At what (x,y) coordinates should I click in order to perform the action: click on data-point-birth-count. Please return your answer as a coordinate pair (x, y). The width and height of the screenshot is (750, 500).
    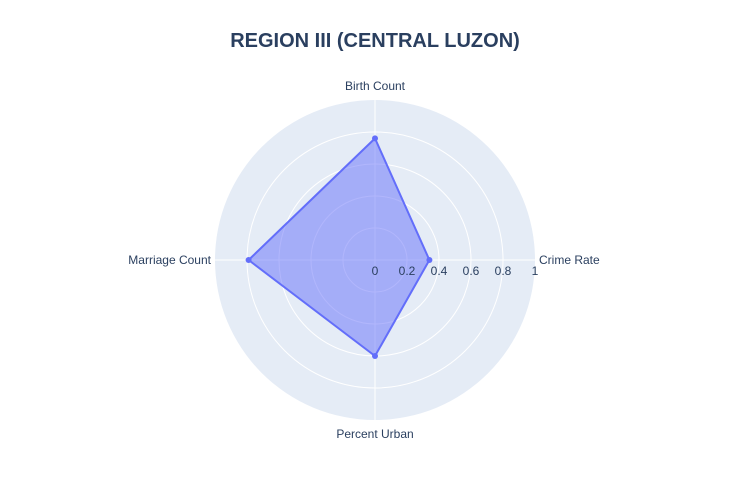
    Looking at the image, I should click on (375, 138).